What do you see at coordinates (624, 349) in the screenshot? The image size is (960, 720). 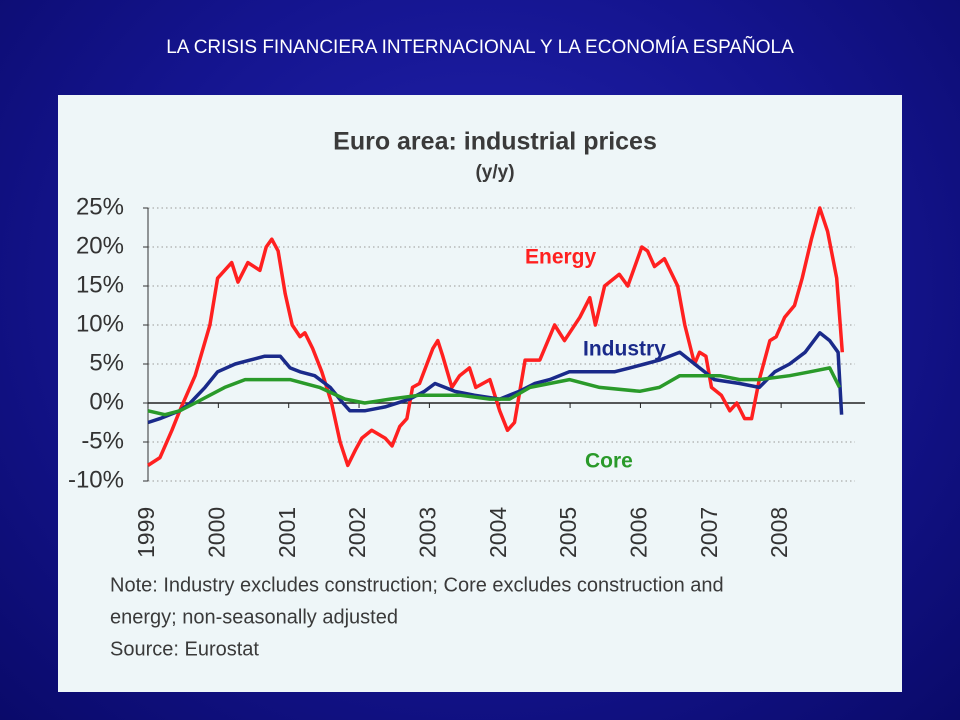 I see `series-label: Industry` at bounding box center [624, 349].